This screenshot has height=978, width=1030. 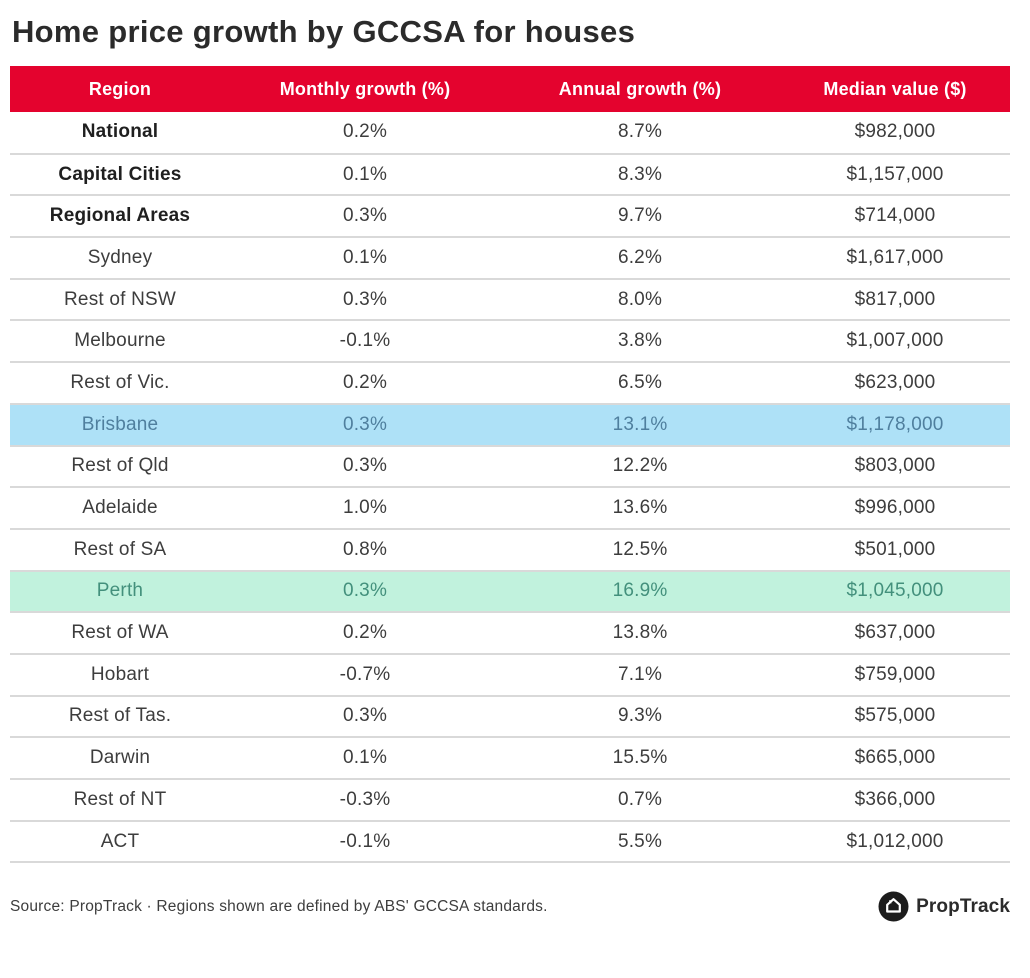 What do you see at coordinates (640, 133) in the screenshot?
I see `cell-annual: 8.7%` at bounding box center [640, 133].